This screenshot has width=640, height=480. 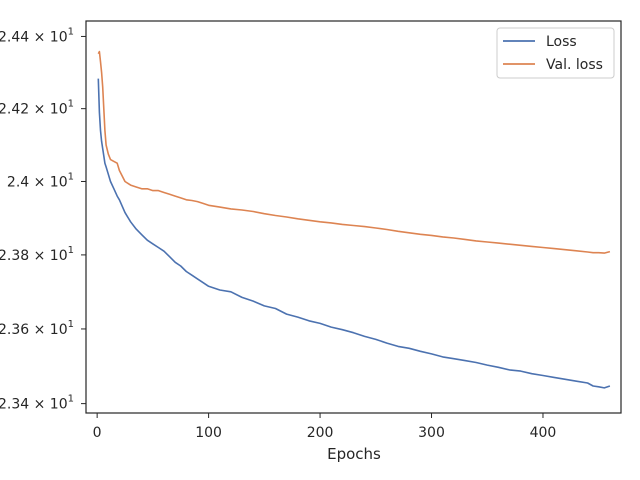 I want to click on x-tick-label: 400, so click(x=543, y=433).